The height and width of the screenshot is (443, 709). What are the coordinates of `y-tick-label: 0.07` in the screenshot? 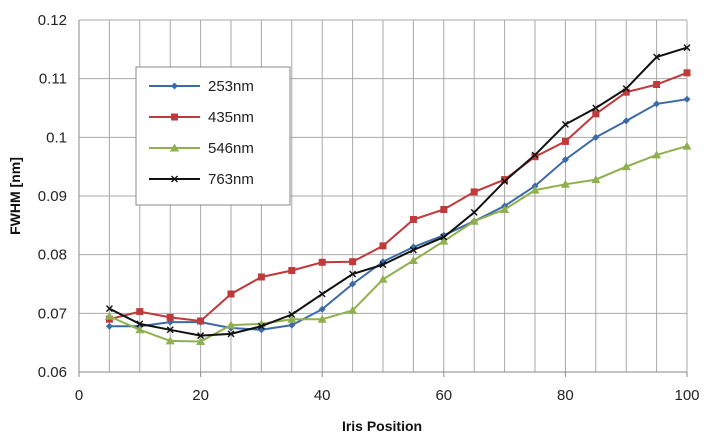 It's located at (52, 313).